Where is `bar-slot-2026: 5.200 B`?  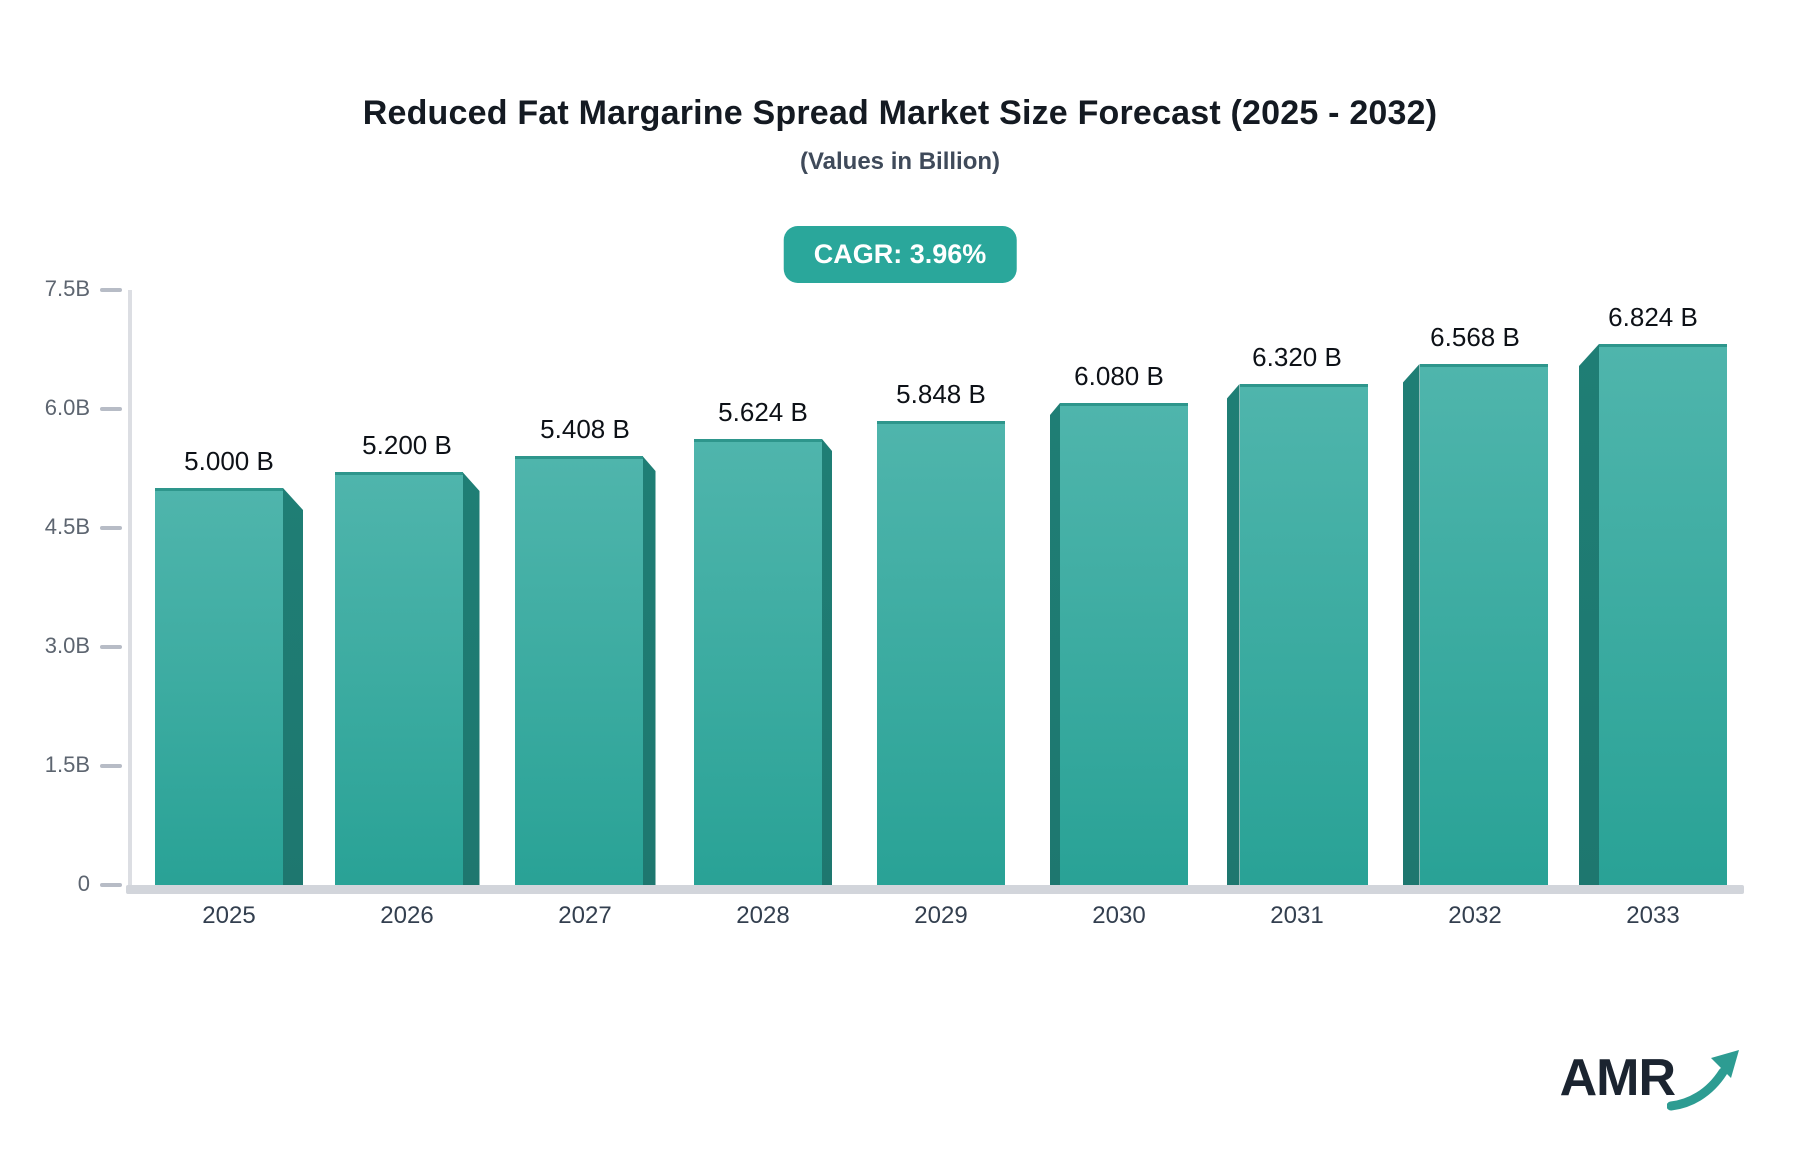 bar-slot-2026: 5.200 B is located at coordinates (407, 587).